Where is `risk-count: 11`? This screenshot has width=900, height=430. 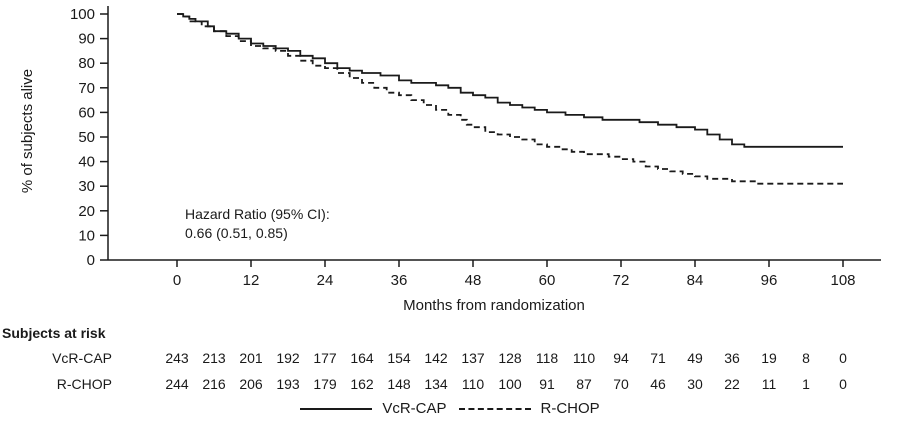
risk-count: 11 is located at coordinates (769, 384).